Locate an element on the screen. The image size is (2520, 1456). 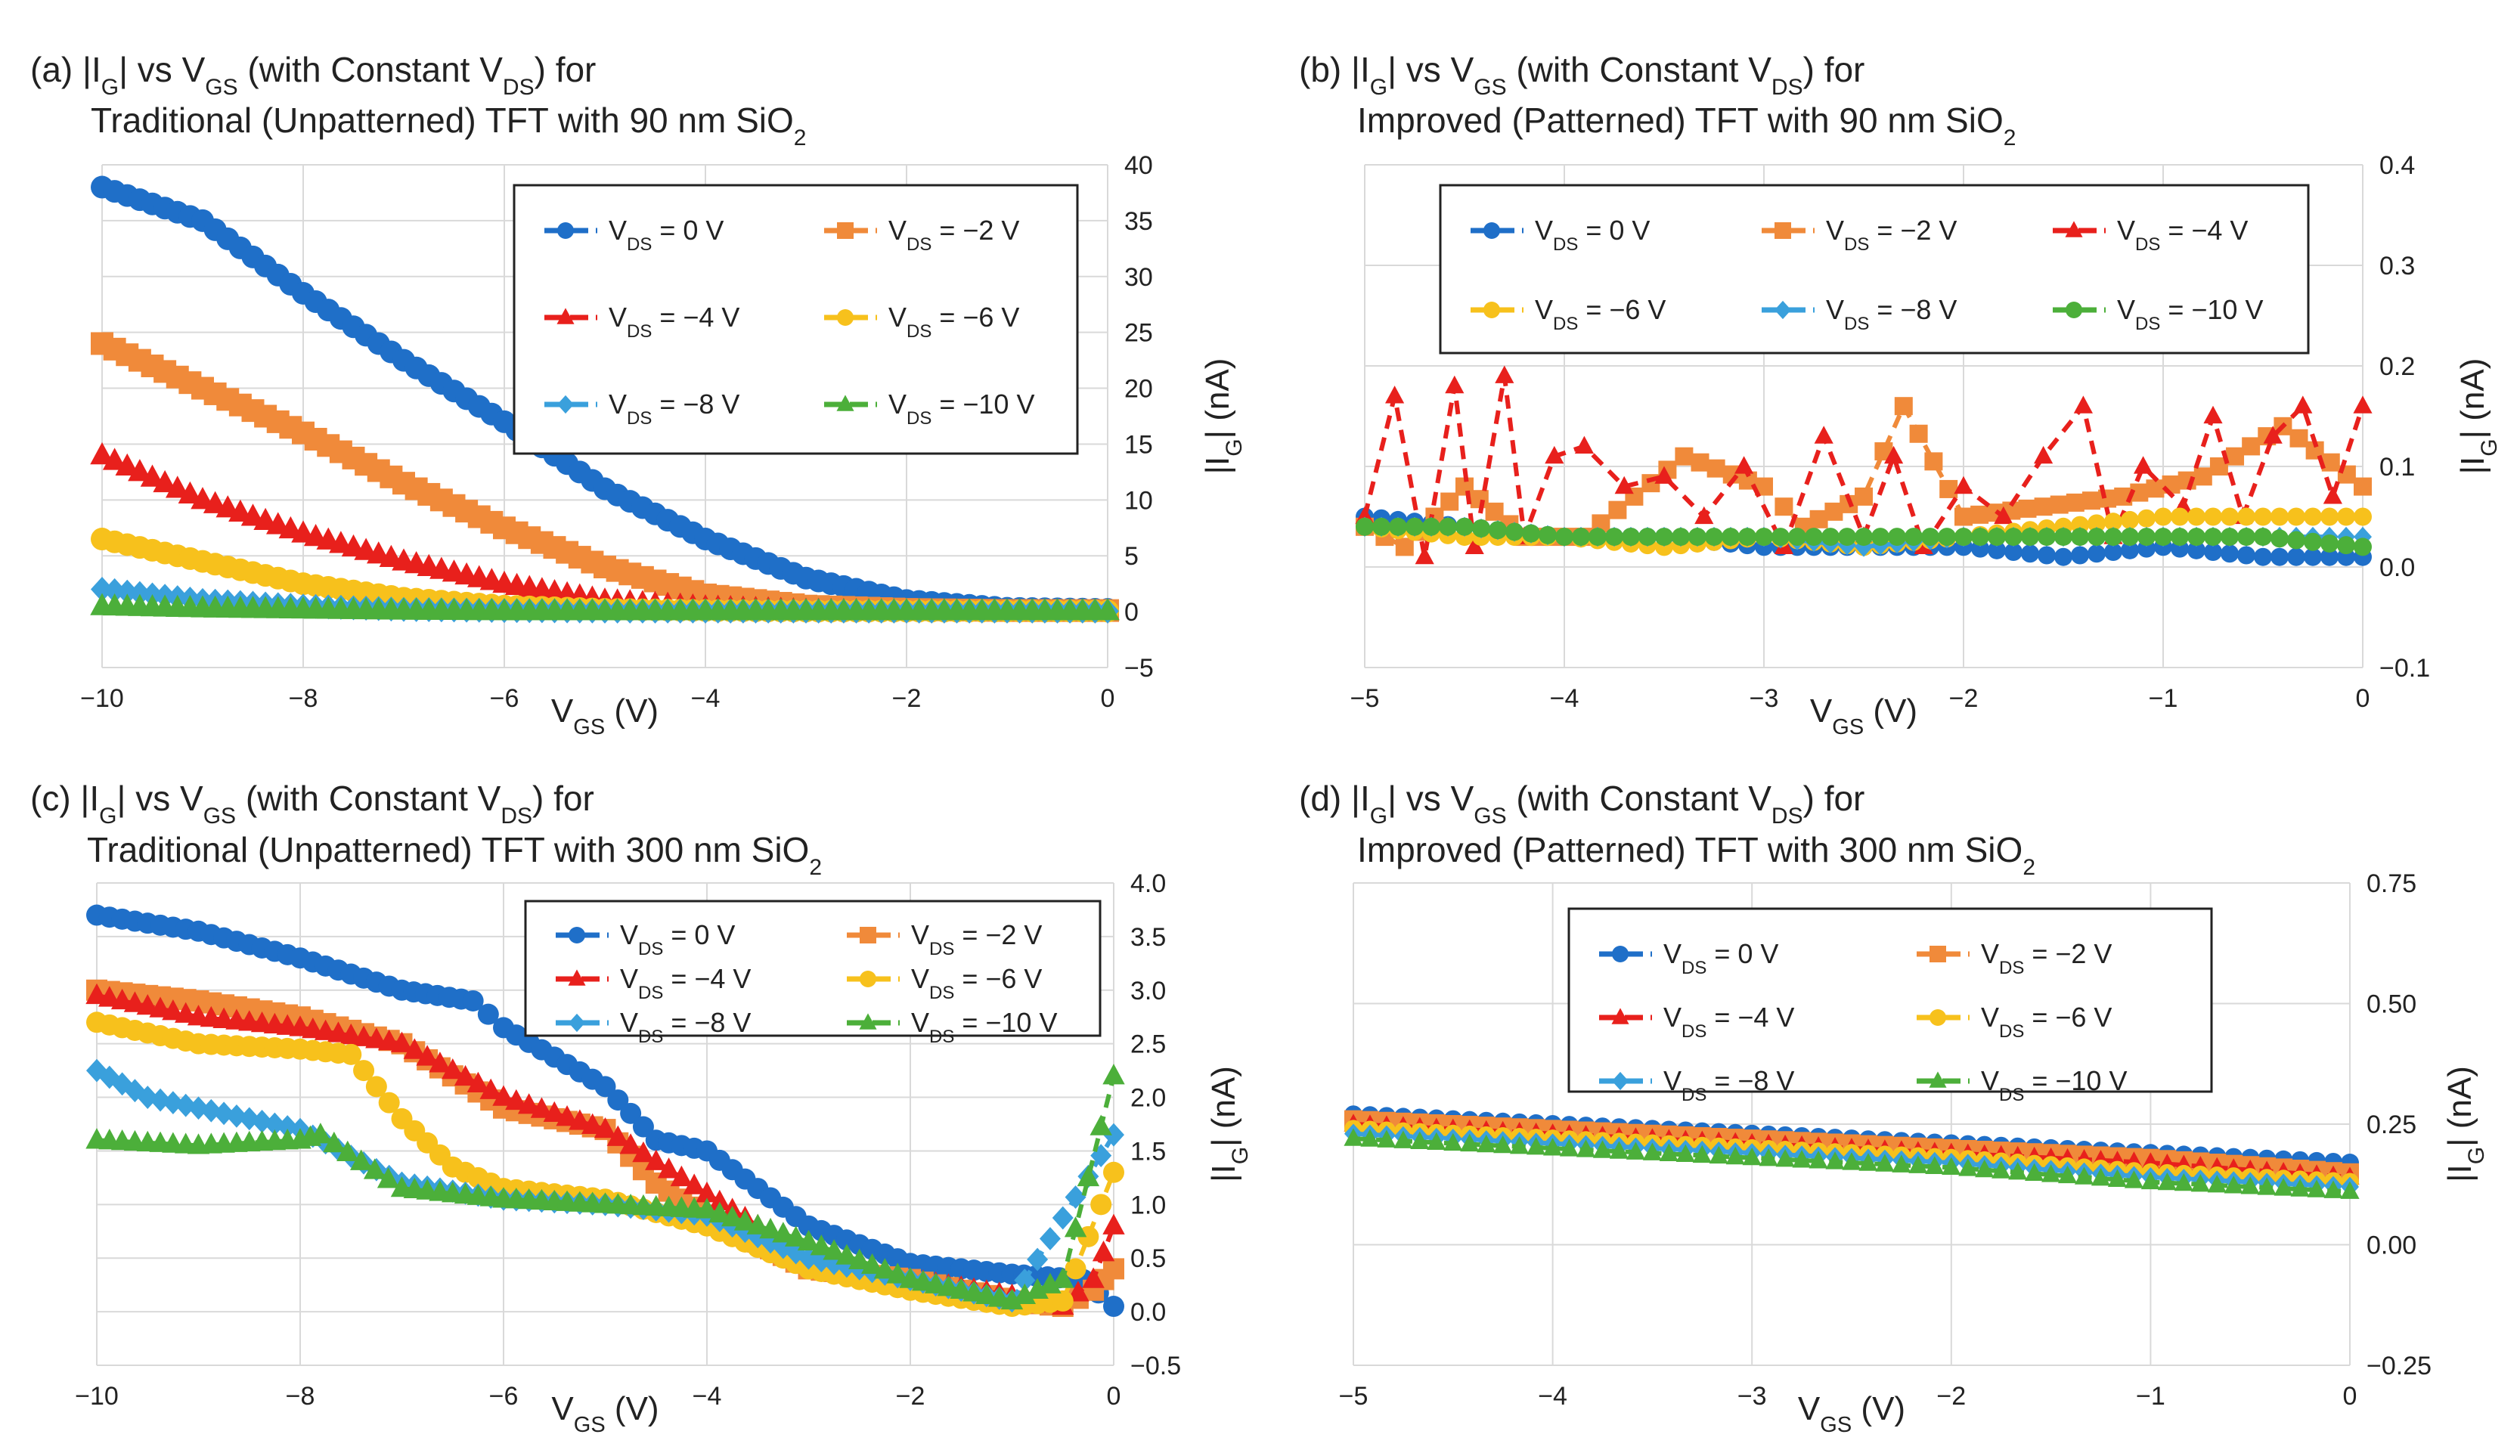
legend-item: VDS = −10 V is located at coordinates (2158, 314).